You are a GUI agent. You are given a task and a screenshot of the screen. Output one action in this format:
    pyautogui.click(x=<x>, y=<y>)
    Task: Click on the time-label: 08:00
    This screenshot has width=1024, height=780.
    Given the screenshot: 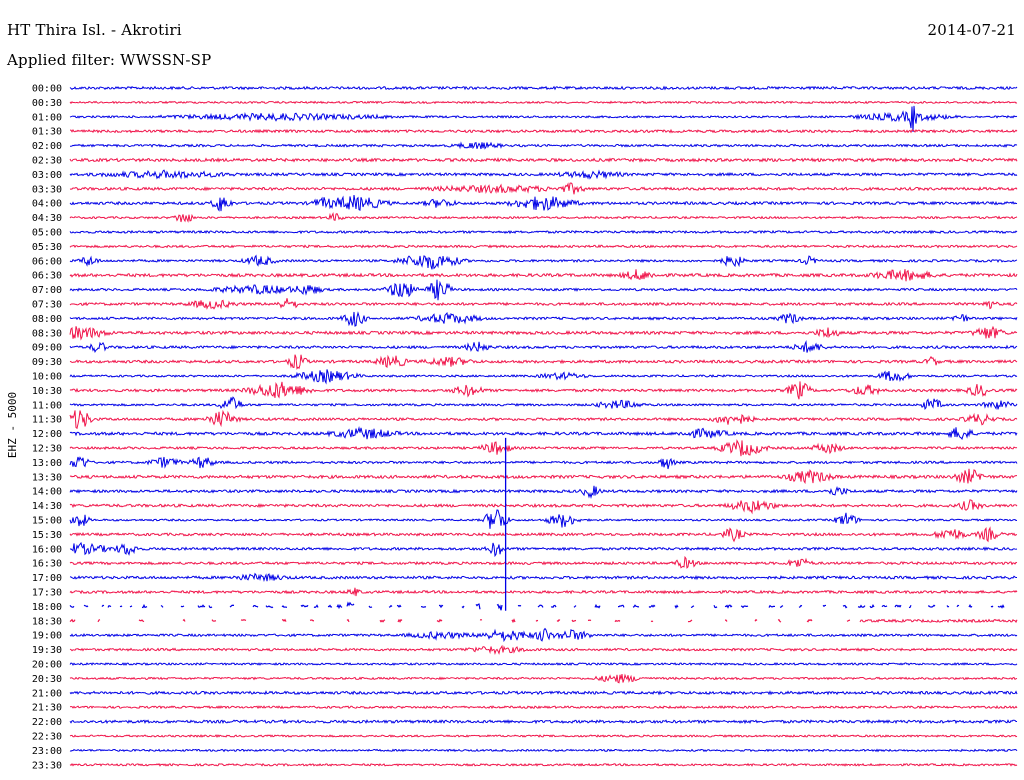 What is the action you would take?
    pyautogui.click(x=47, y=319)
    